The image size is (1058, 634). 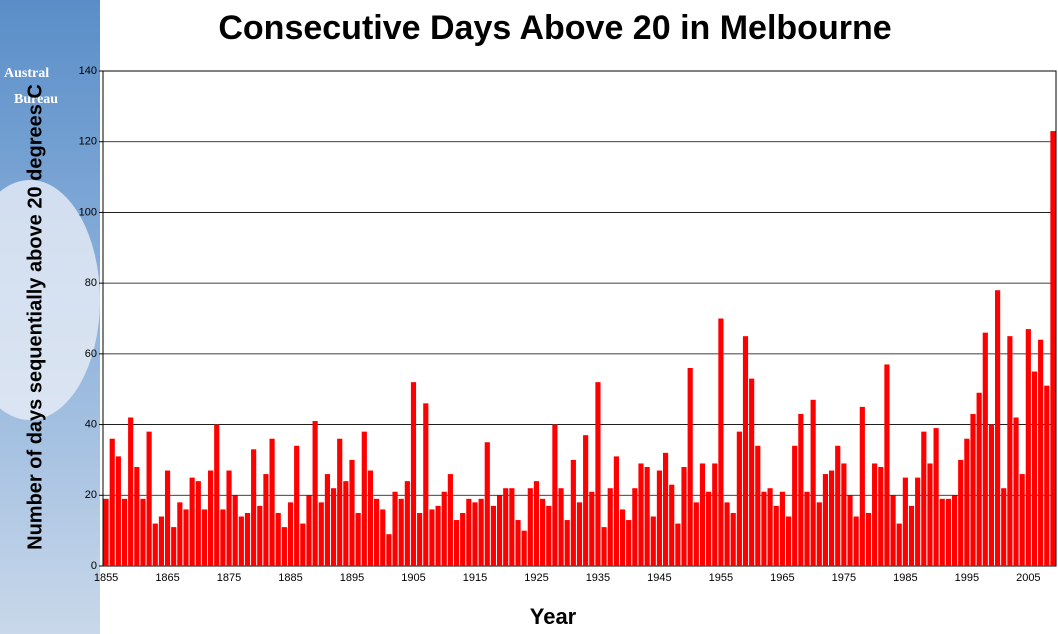 I want to click on x-tick-label: 1995, so click(x=967, y=578).